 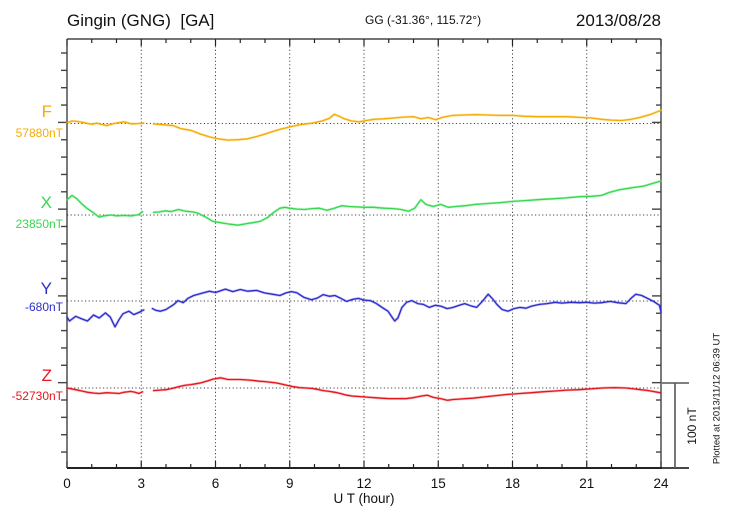 I want to click on observatory-coordinates: GG (-31.36°, 115.72°), so click(x=423, y=20).